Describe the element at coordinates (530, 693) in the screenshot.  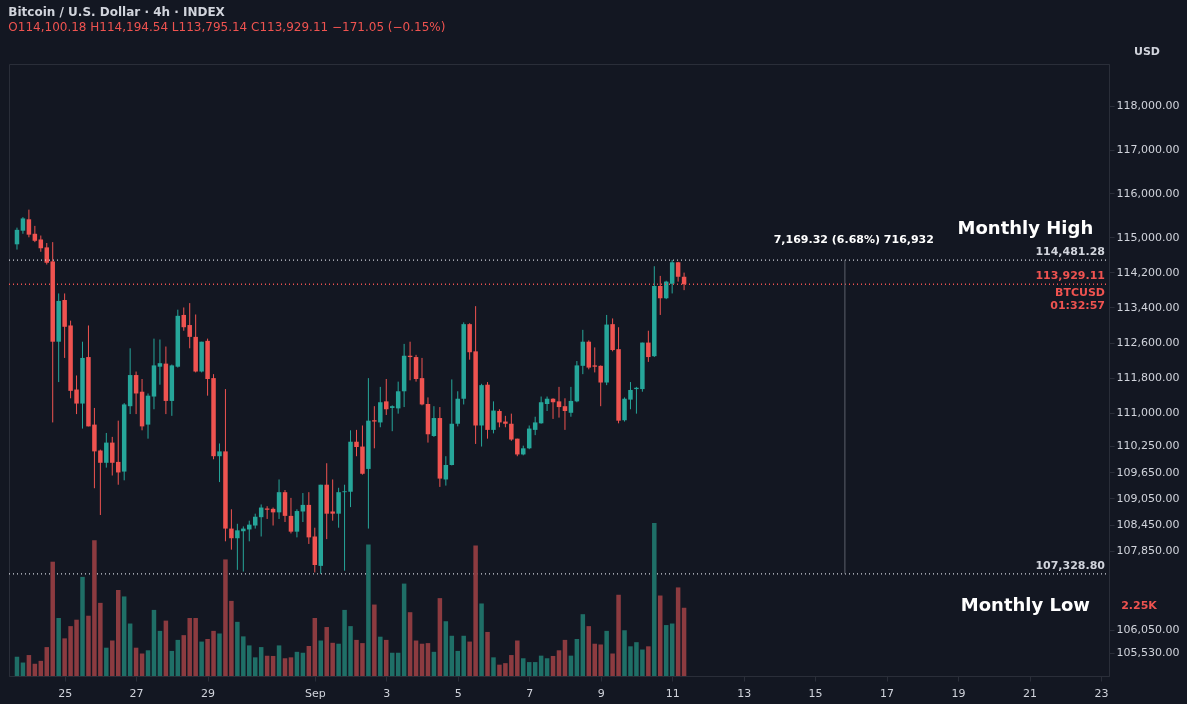
I see `x-tick-label: 7` at that location.